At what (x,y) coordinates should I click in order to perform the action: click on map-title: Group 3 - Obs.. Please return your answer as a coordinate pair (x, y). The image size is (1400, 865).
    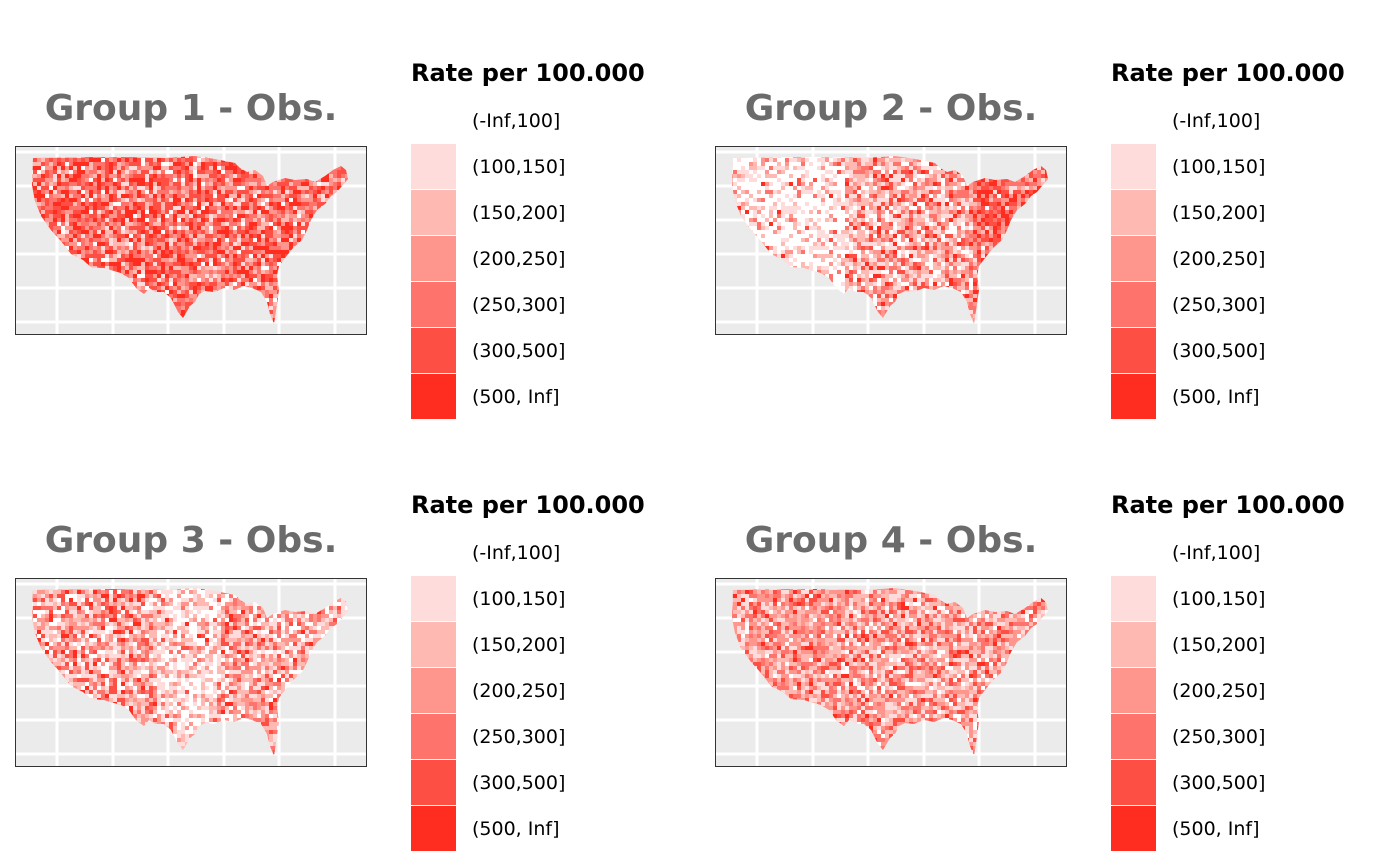
    Looking at the image, I should click on (191, 540).